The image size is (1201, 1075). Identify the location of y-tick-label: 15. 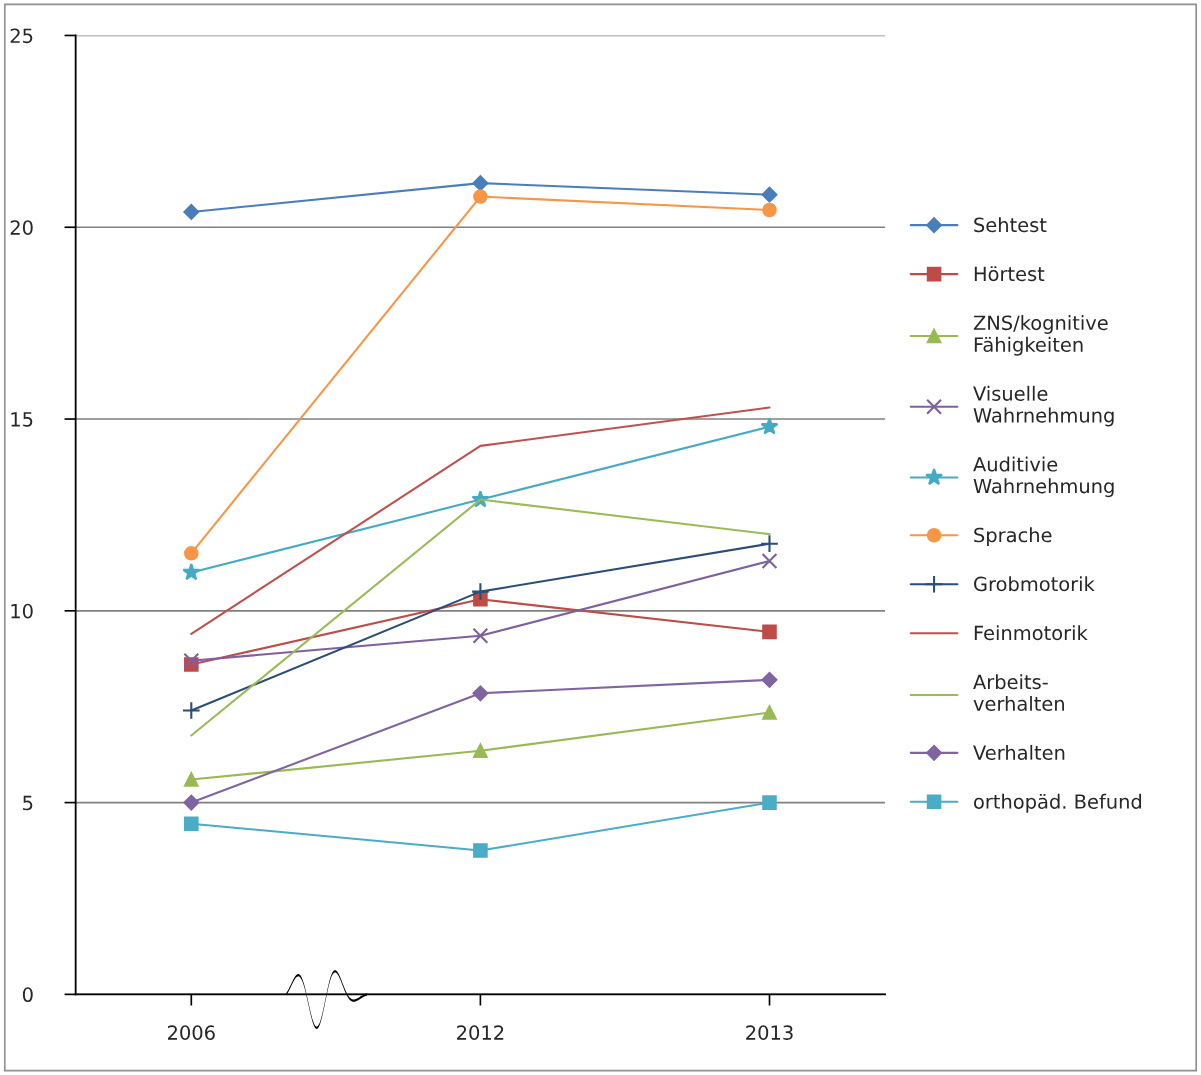
(22, 419).